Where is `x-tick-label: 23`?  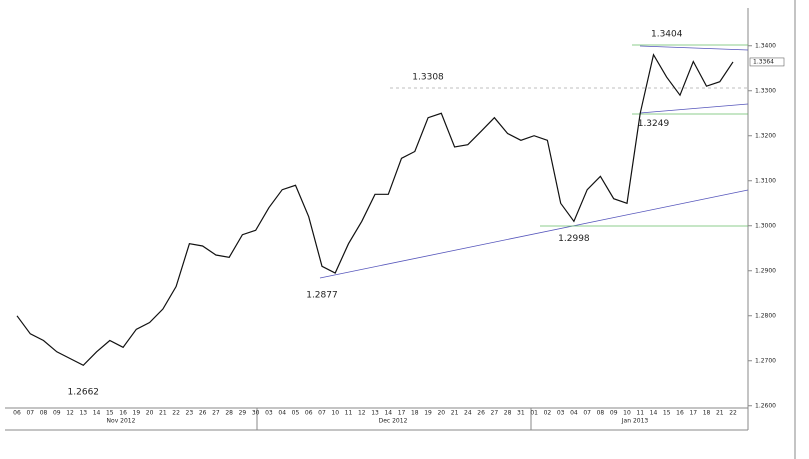 x-tick-label: 23 is located at coordinates (190, 413).